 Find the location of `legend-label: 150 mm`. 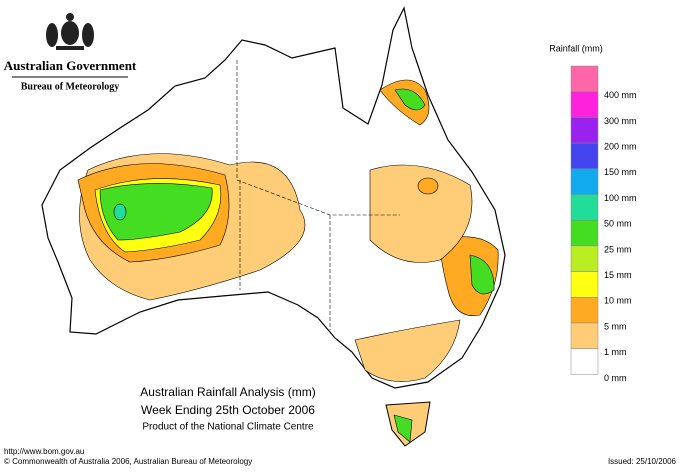

legend-label: 150 mm is located at coordinates (620, 172).